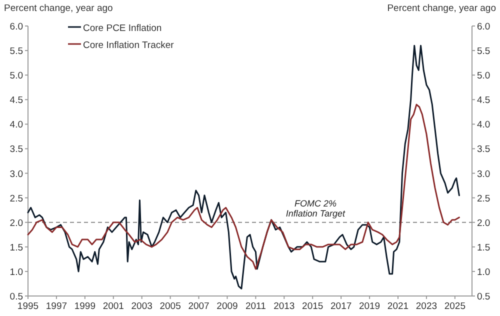  What do you see at coordinates (16, 150) in the screenshot?
I see `y-tick-label: 3.5` at bounding box center [16, 150].